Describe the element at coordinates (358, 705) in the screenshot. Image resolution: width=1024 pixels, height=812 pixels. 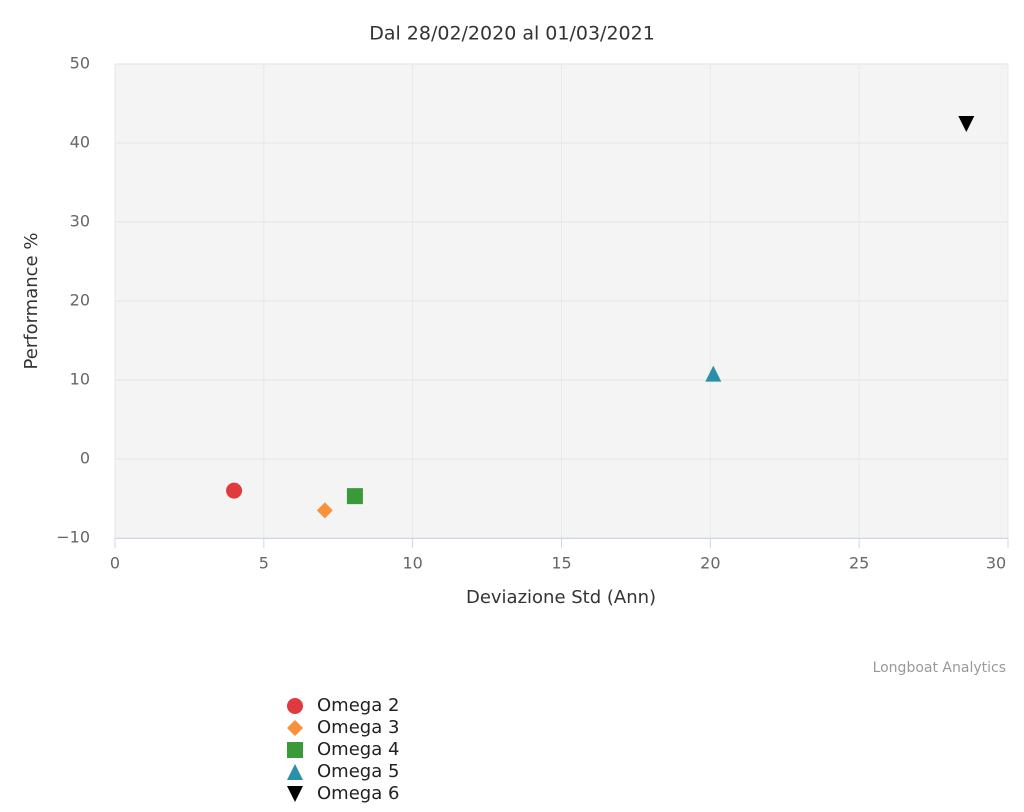
I see `legend-label: Omega 2` at that location.